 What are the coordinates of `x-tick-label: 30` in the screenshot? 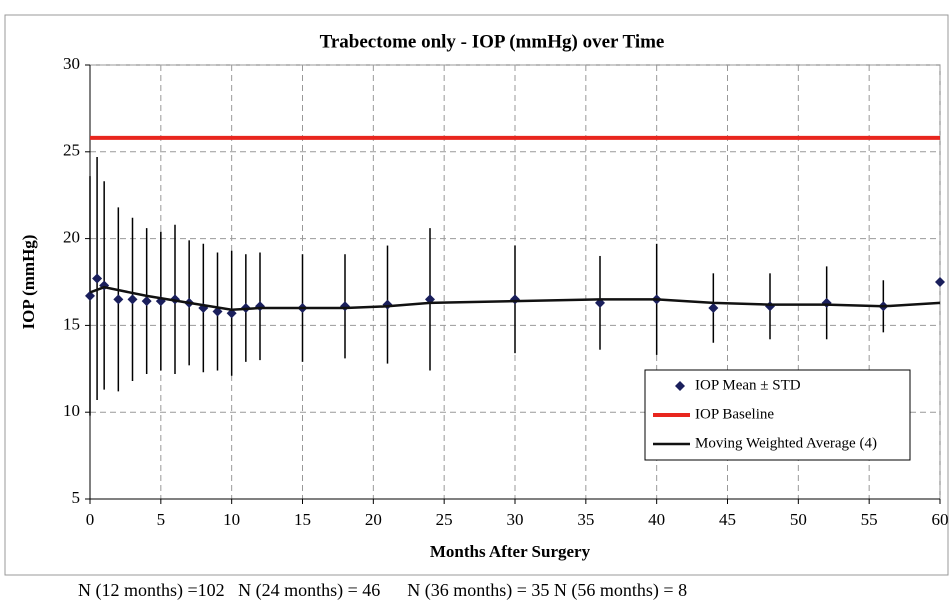 It's located at (515, 519).